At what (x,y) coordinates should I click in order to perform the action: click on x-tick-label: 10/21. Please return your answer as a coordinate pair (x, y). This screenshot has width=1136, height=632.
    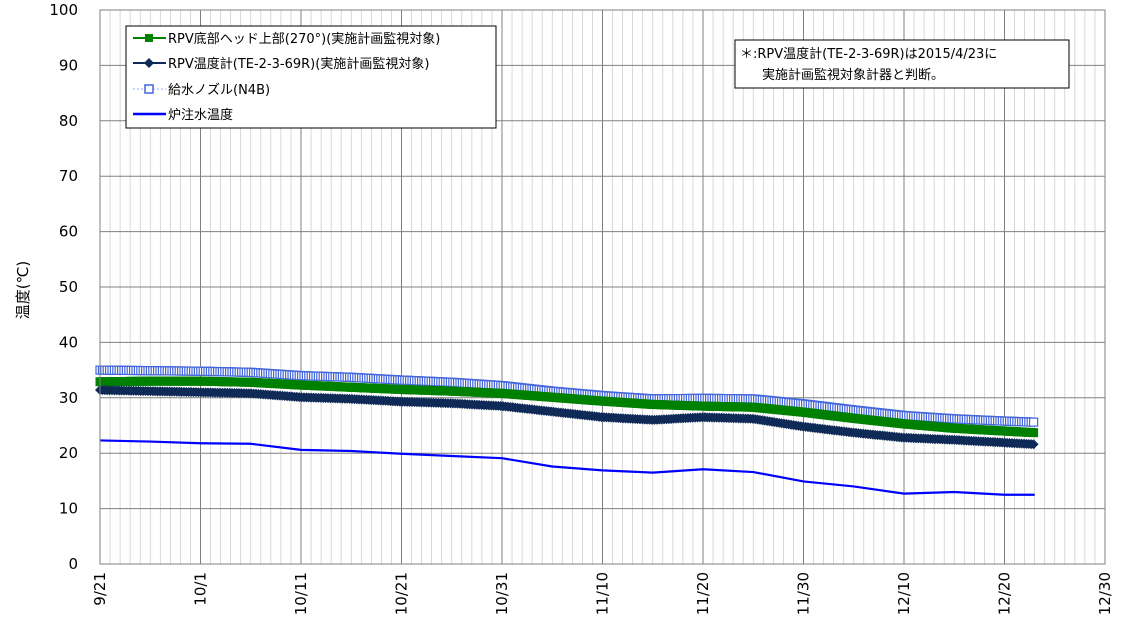
    Looking at the image, I should click on (402, 593).